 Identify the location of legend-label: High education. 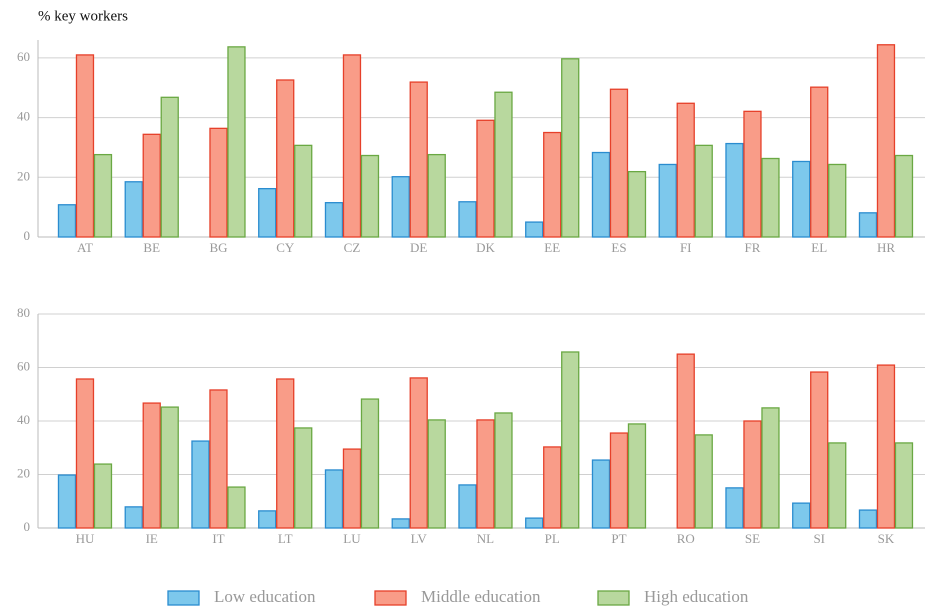
(696, 596).